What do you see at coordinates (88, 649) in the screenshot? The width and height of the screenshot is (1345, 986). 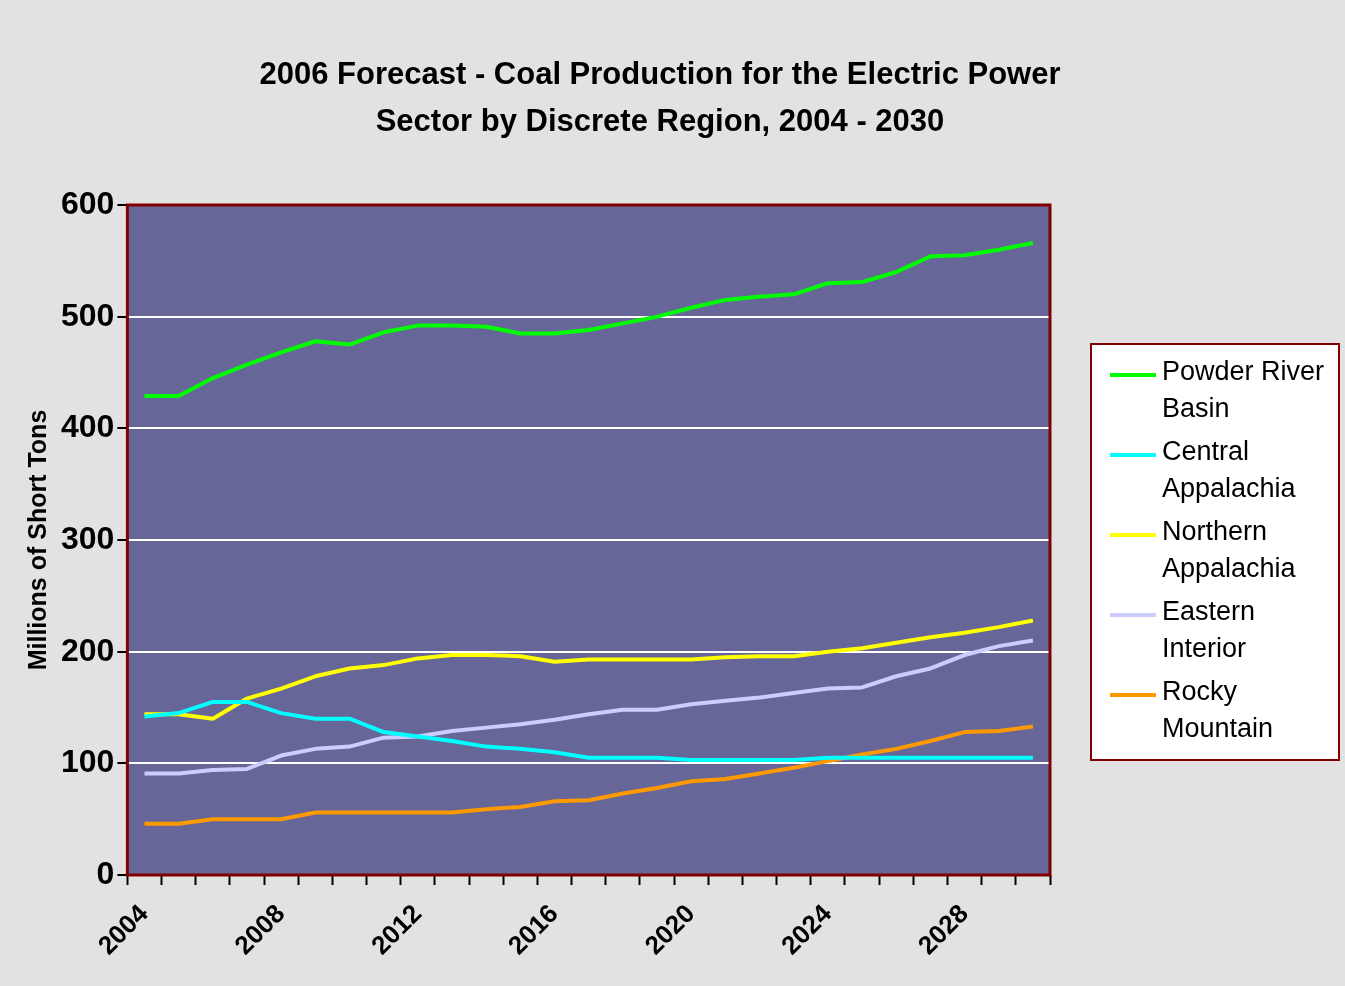 I see `y-tick-label: 200` at bounding box center [88, 649].